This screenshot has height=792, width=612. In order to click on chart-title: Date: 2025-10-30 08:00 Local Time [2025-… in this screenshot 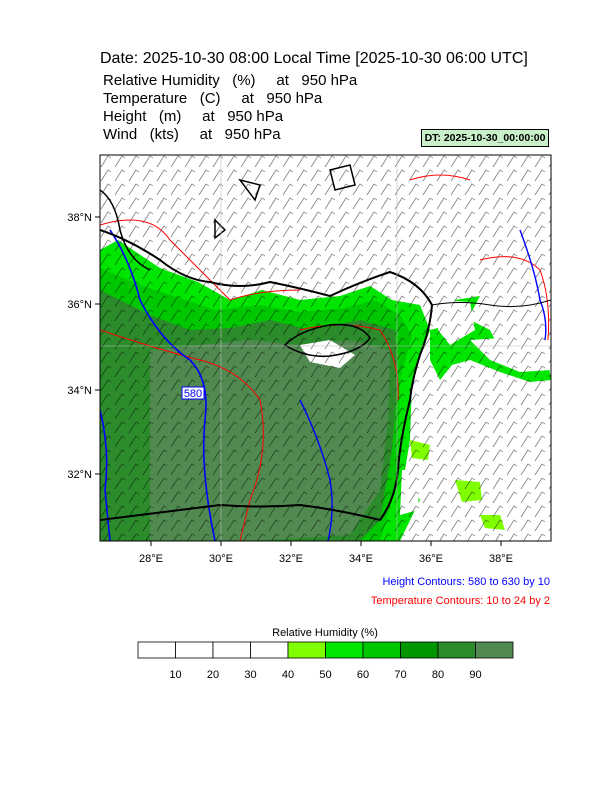, I will do `click(314, 58)`.